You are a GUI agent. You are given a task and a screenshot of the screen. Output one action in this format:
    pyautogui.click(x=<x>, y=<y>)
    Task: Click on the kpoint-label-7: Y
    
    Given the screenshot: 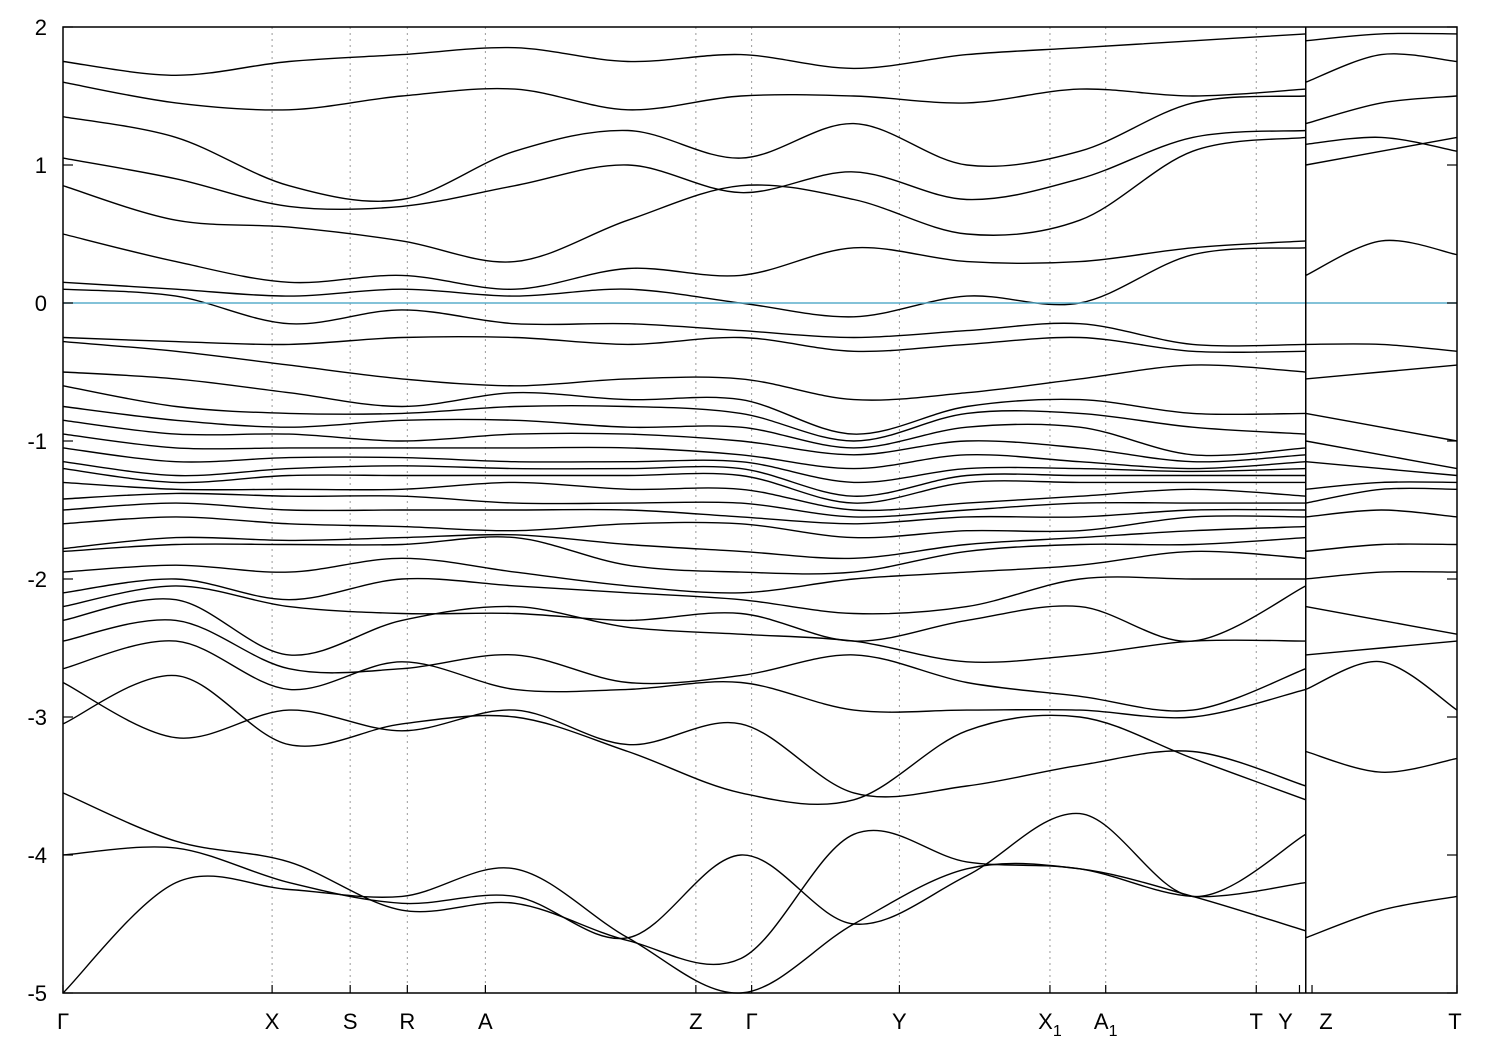 What is the action you would take?
    pyautogui.click(x=899, y=1021)
    